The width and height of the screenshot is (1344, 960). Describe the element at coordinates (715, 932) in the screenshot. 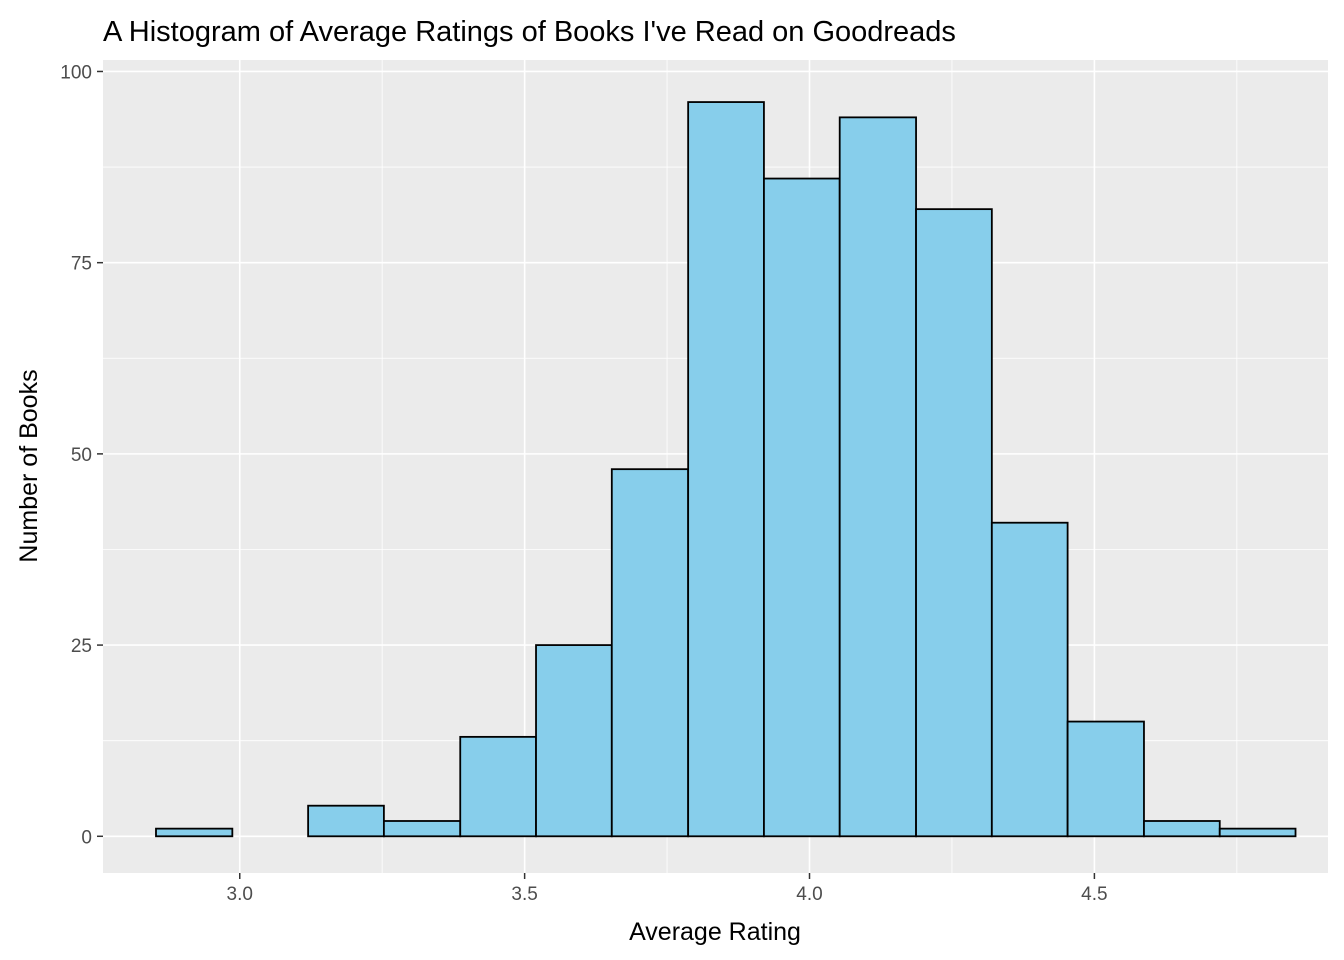

I see `x-axis-title: Average Rating` at that location.